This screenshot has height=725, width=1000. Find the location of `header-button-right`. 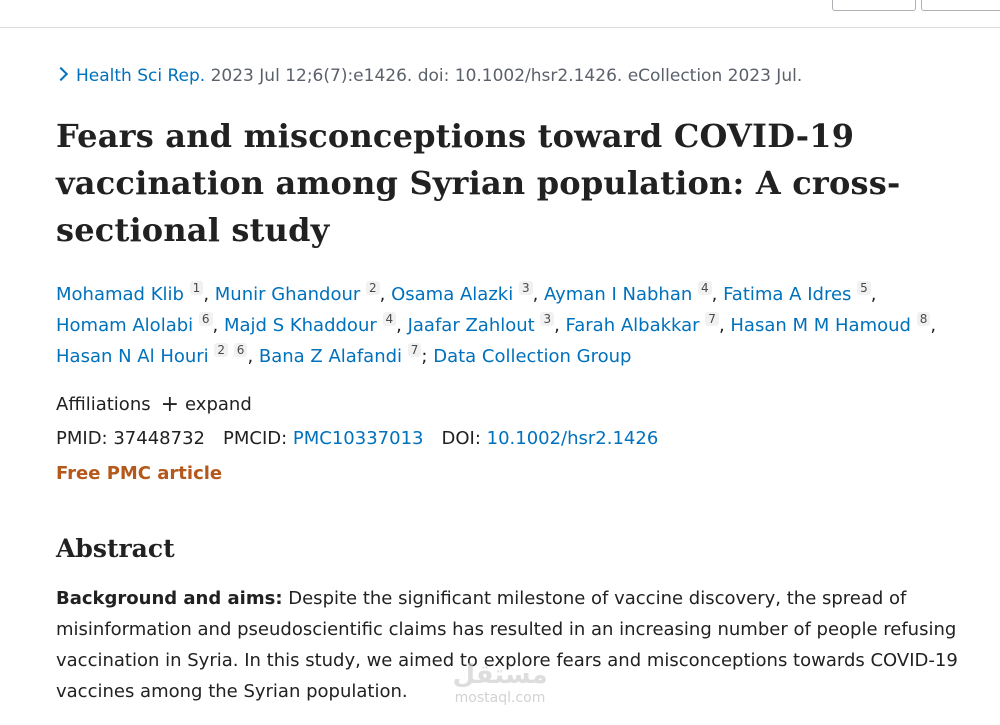

header-button-right is located at coordinates (960, 5).